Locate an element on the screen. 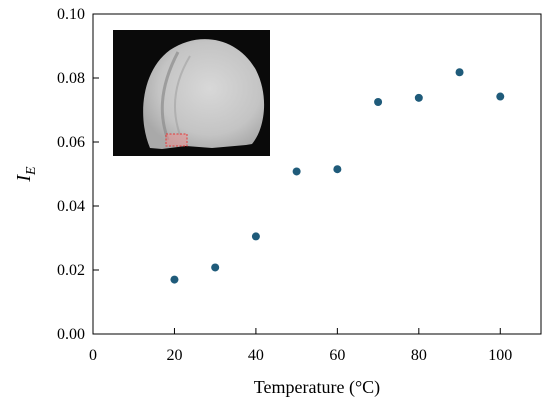 This screenshot has width=550, height=408. x-tick-label: 80 is located at coordinates (419, 355).